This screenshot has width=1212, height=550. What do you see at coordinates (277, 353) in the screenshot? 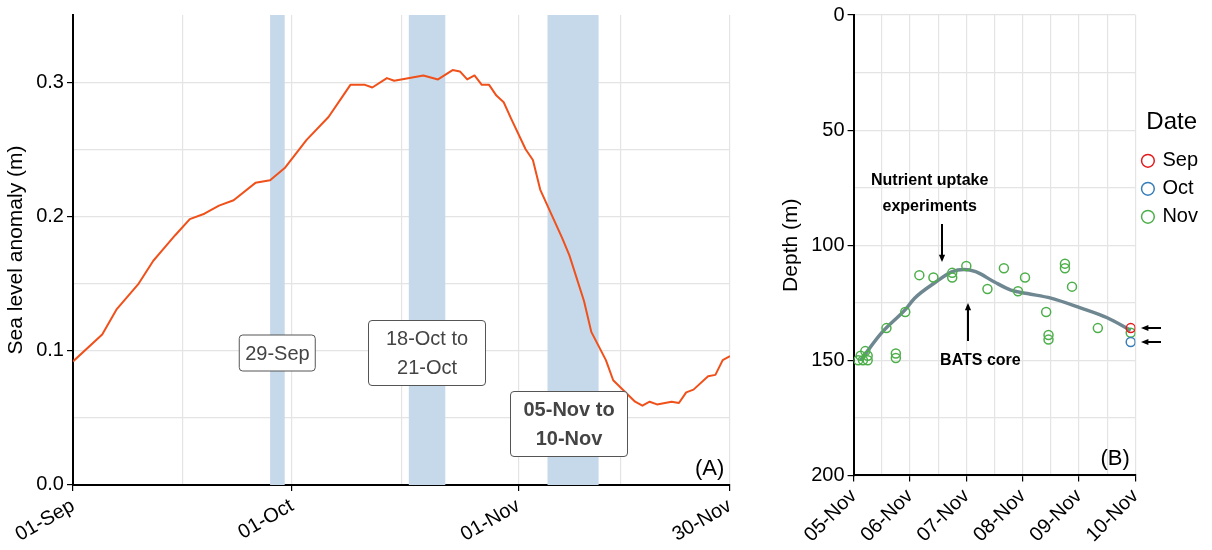
I see `band-label: 29-Sep` at bounding box center [277, 353].